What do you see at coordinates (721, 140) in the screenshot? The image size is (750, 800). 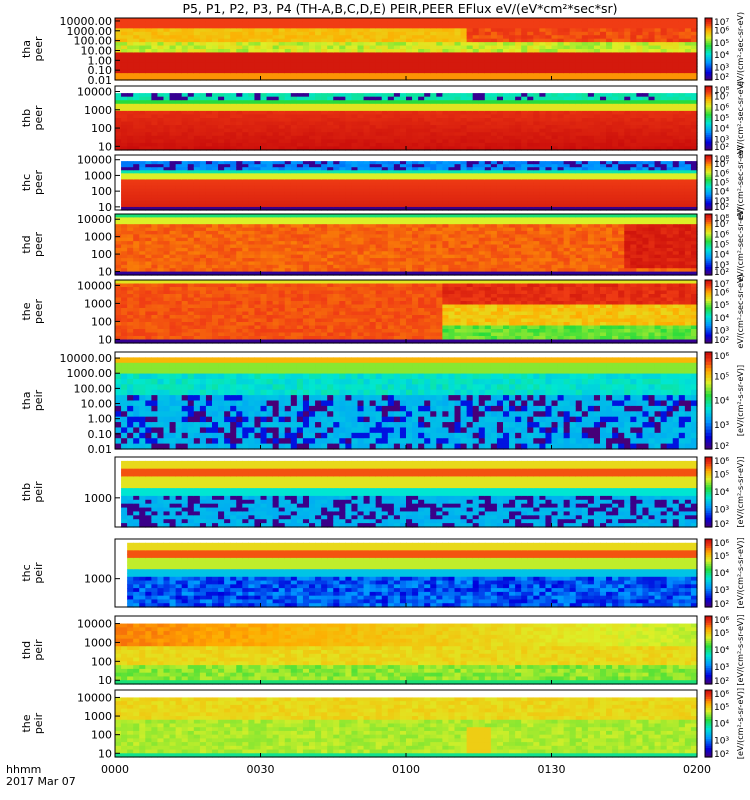 I see `colorbar-tick: 10³` at bounding box center [721, 140].